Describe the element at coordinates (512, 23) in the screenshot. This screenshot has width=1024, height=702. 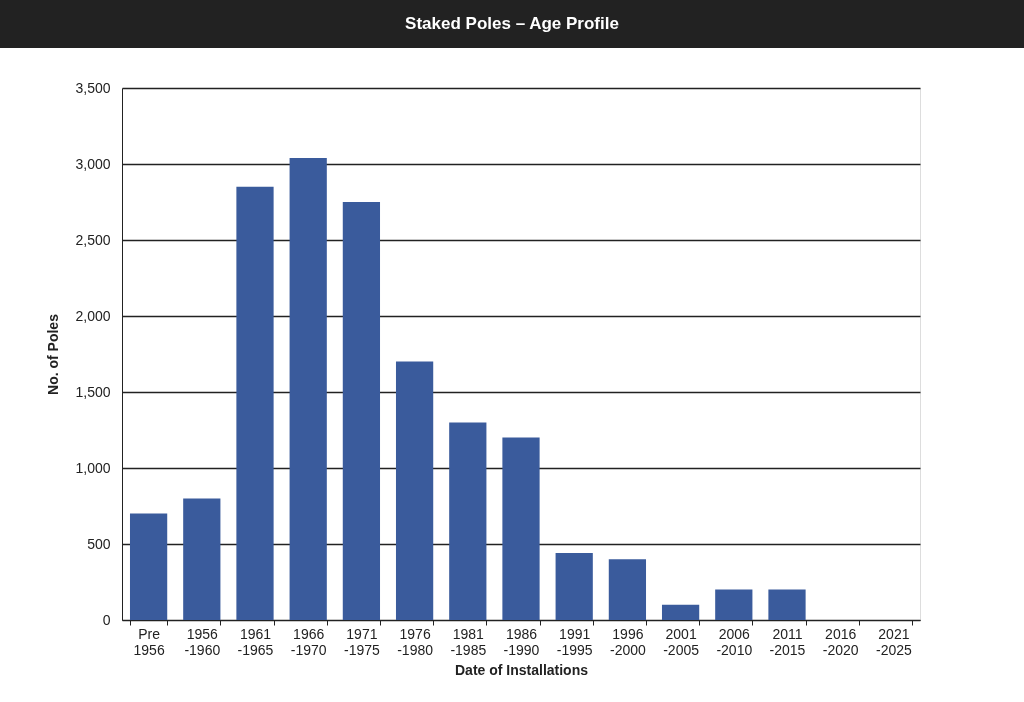
I see `chart-title: Staked Poles – Age Profile` at that location.